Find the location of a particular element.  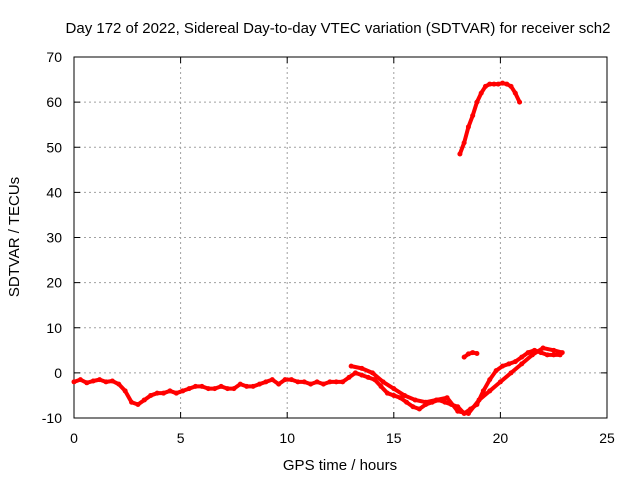

y-tick-label: 20 is located at coordinates (54, 283).